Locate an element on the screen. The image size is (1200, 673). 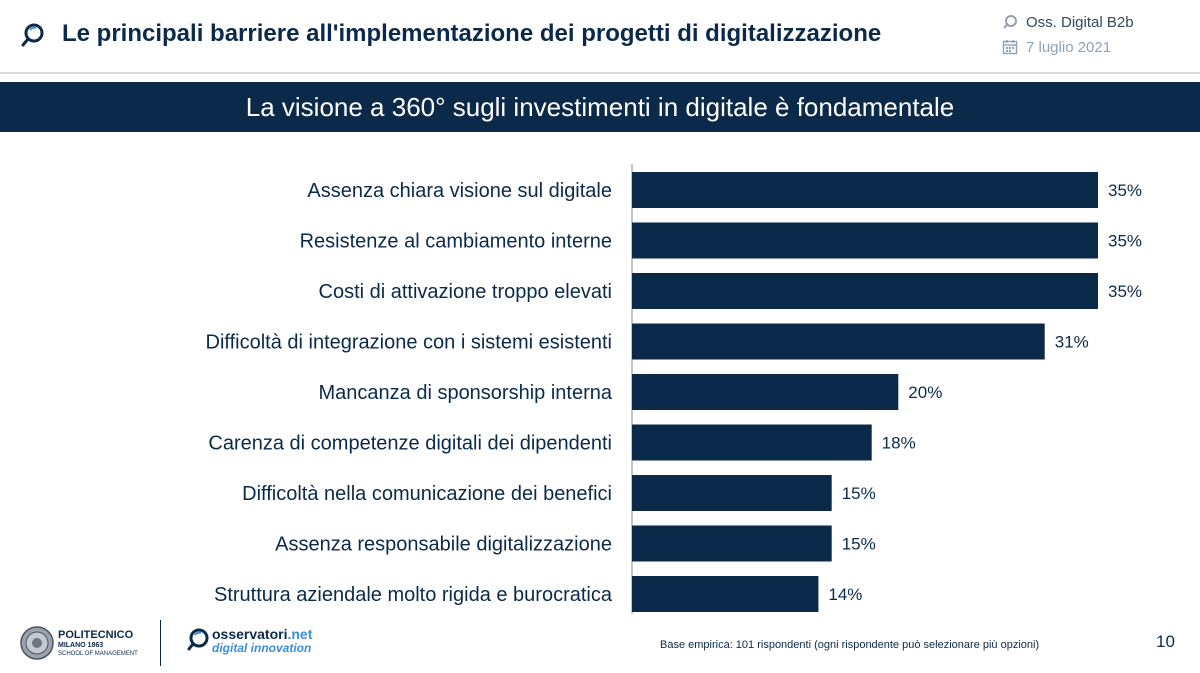
osservatori-name-accent: .net is located at coordinates (300, 634).